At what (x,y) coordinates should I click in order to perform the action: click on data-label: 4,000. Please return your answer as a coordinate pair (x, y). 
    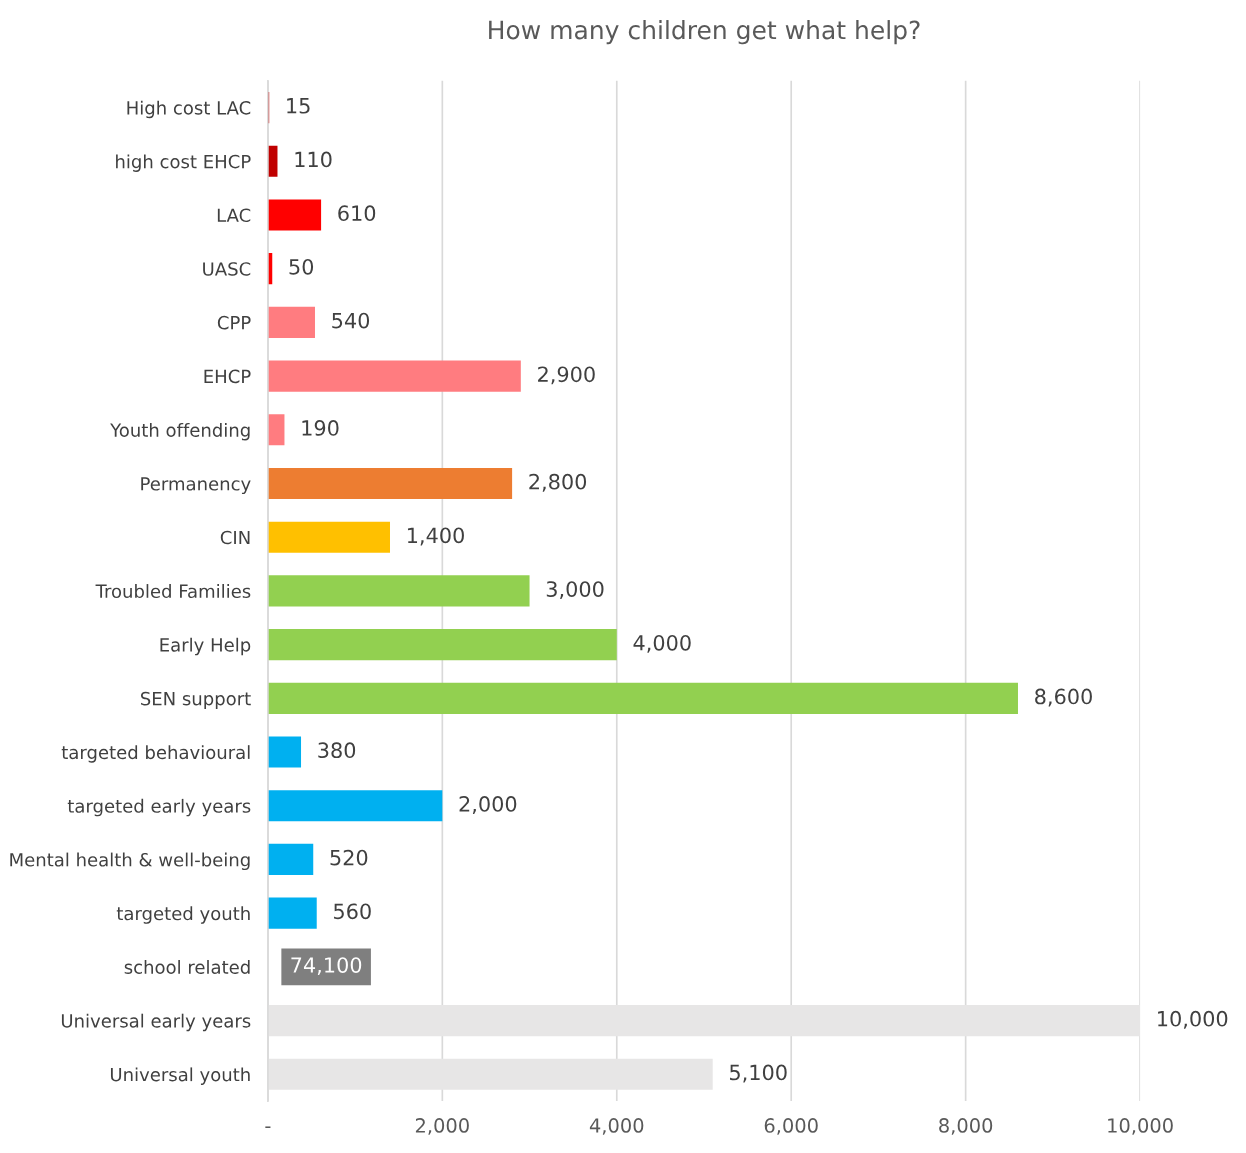
    Looking at the image, I should click on (662, 643).